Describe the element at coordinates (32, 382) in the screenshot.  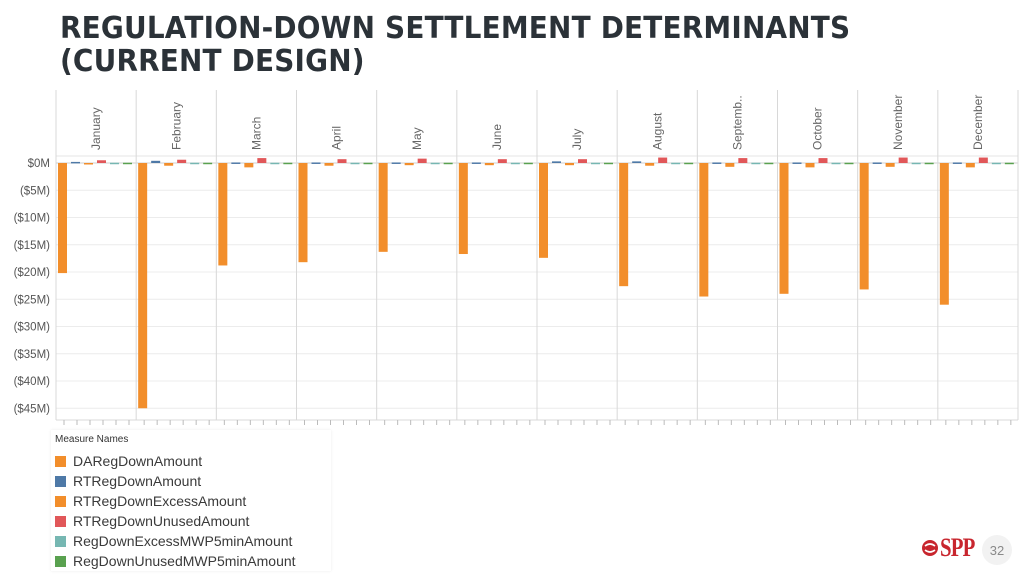
I see `y-tick-label: ($40M)` at that location.